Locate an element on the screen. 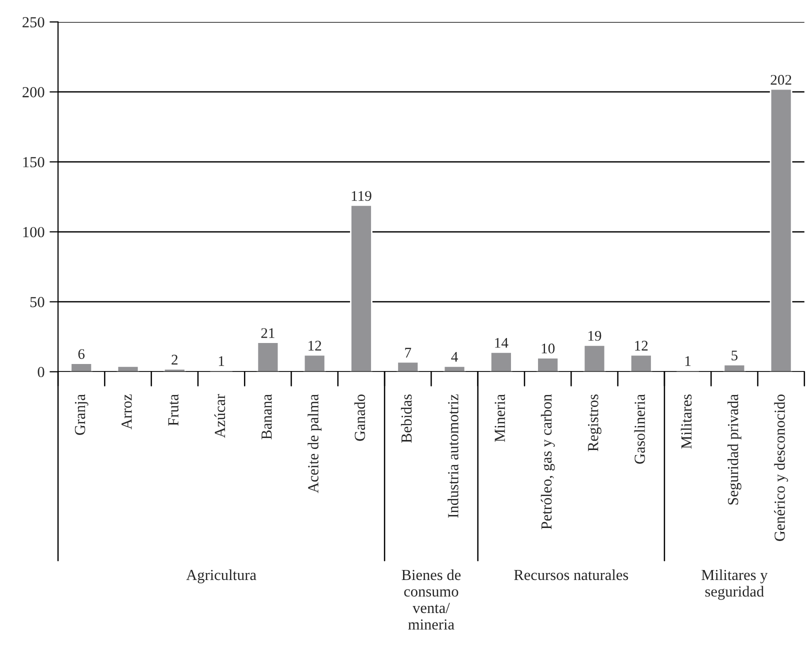 This screenshot has height=665, width=806. text: Agricultura is located at coordinates (221, 576).